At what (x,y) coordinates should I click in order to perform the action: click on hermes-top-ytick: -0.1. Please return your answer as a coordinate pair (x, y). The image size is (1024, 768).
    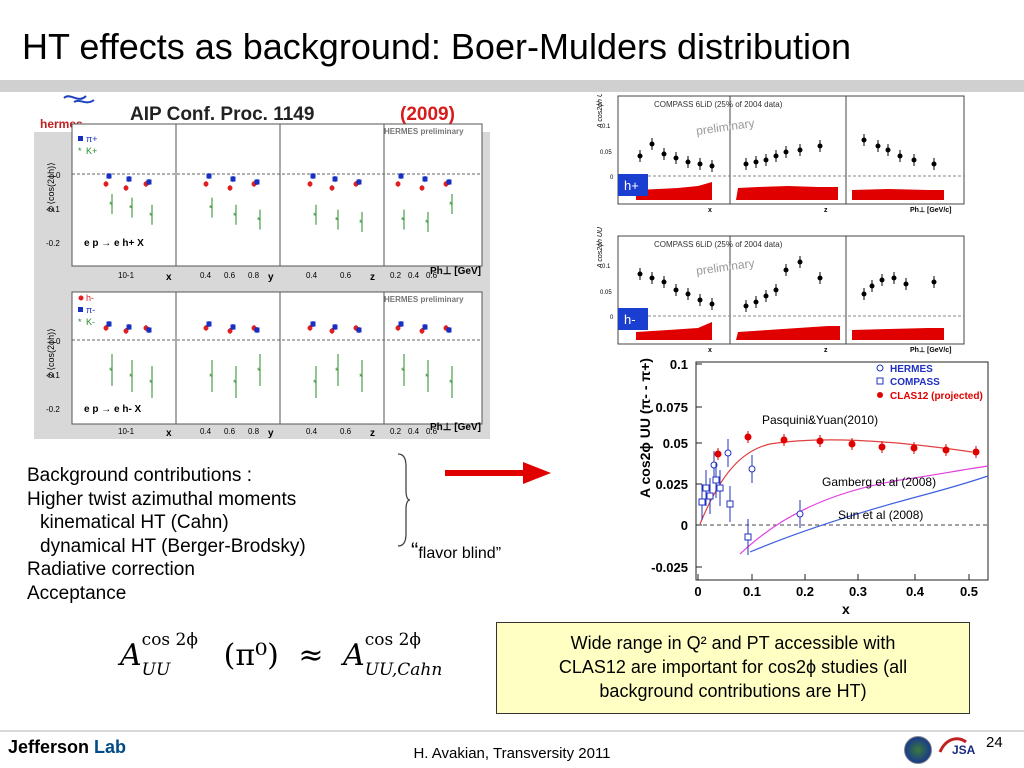
    Looking at the image, I should click on (53, 209).